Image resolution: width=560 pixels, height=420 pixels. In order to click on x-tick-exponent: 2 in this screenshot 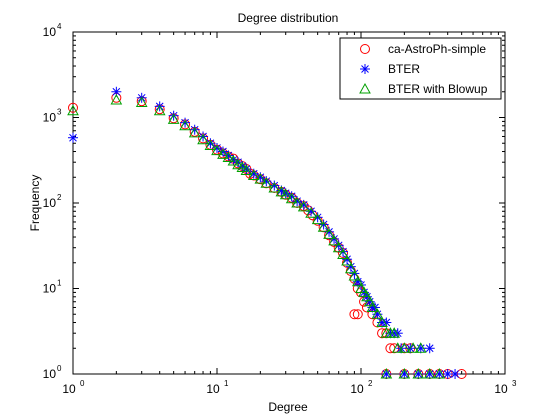, I will do `click(370, 383)`.